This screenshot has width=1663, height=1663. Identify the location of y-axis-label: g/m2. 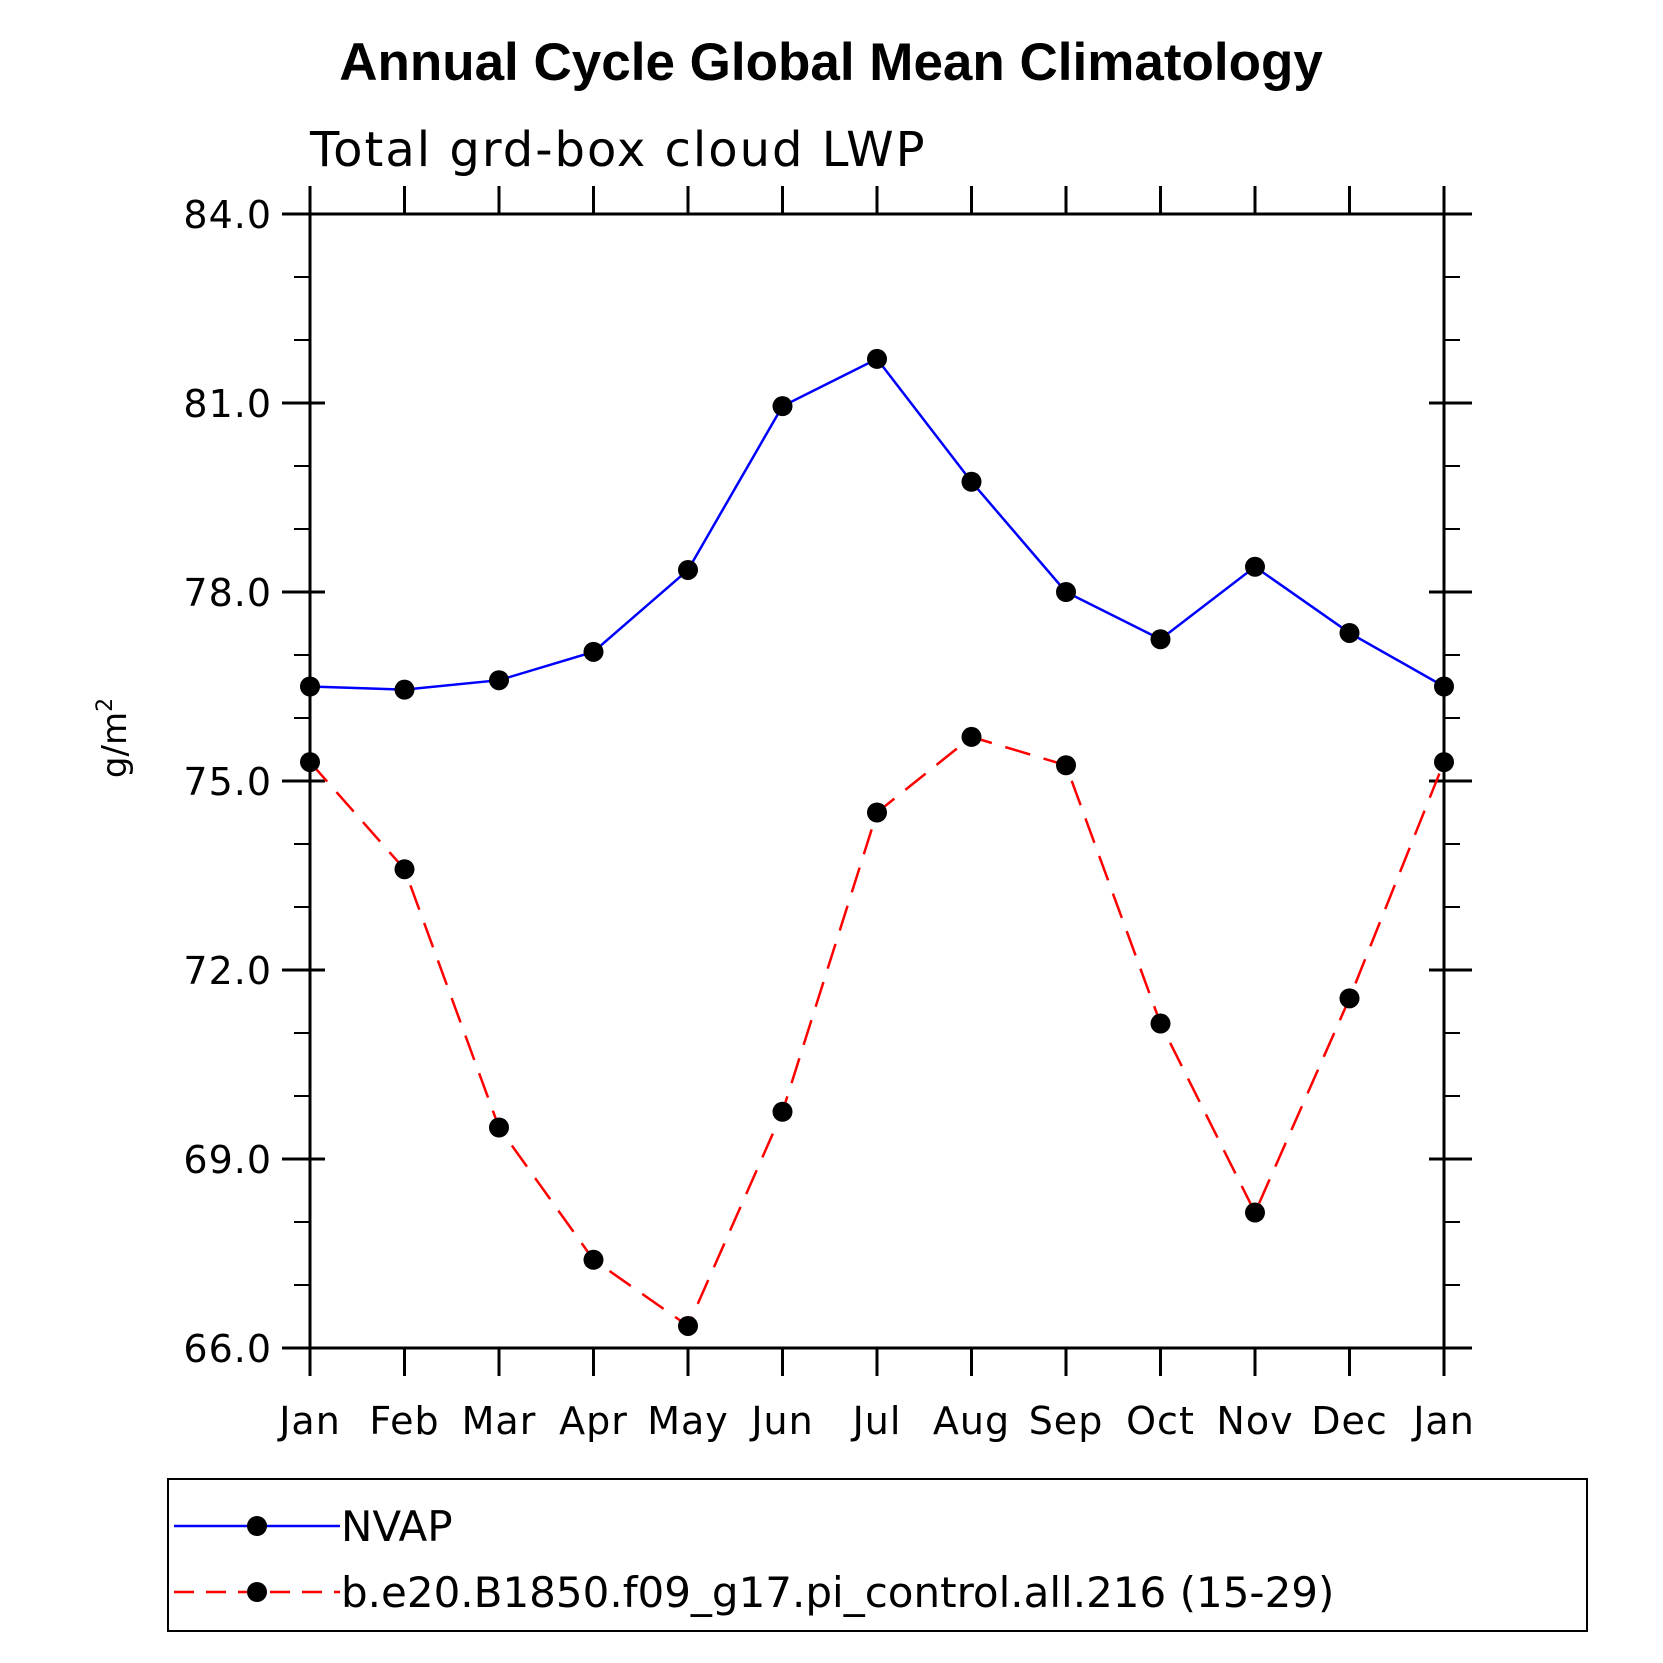
(114, 738).